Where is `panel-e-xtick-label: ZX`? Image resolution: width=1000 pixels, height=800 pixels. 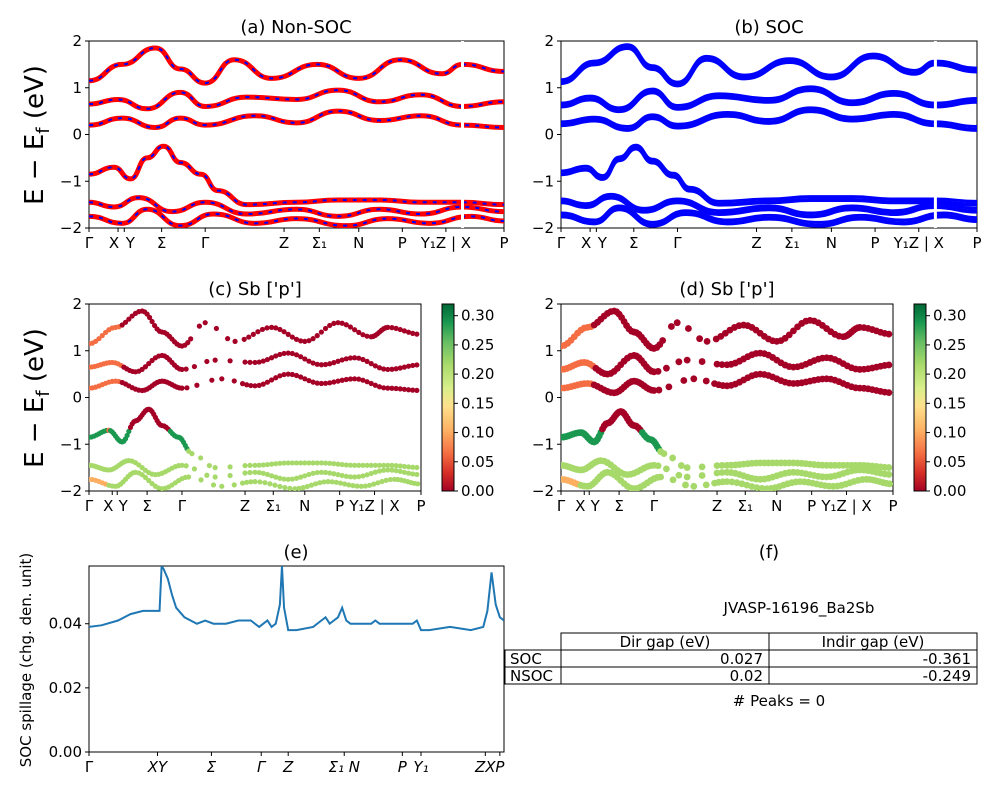
panel-e-xtick-label: ZX is located at coordinates (485, 767).